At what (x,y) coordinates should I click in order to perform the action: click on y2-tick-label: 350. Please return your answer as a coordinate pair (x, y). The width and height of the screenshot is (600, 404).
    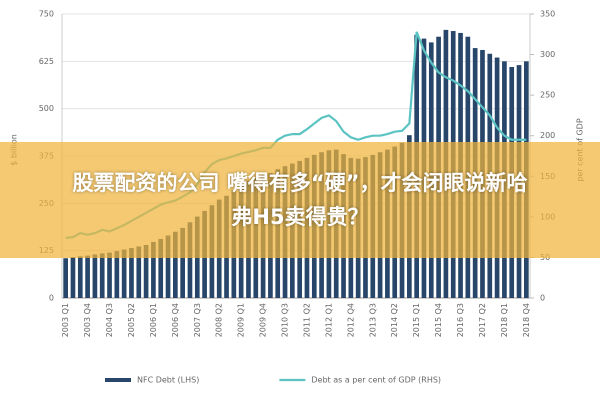
    Looking at the image, I should click on (547, 14).